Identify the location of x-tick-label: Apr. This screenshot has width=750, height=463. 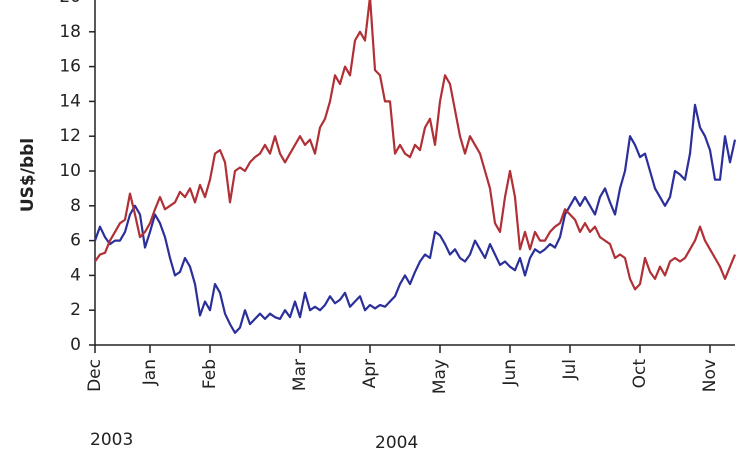
(370, 373).